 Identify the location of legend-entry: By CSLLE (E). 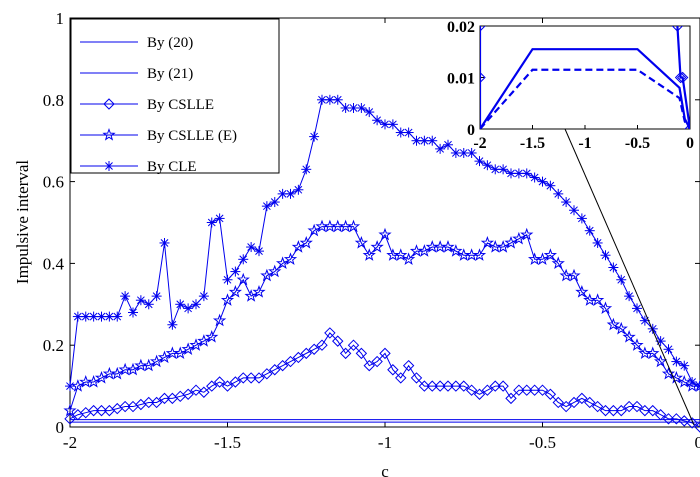
(158, 136).